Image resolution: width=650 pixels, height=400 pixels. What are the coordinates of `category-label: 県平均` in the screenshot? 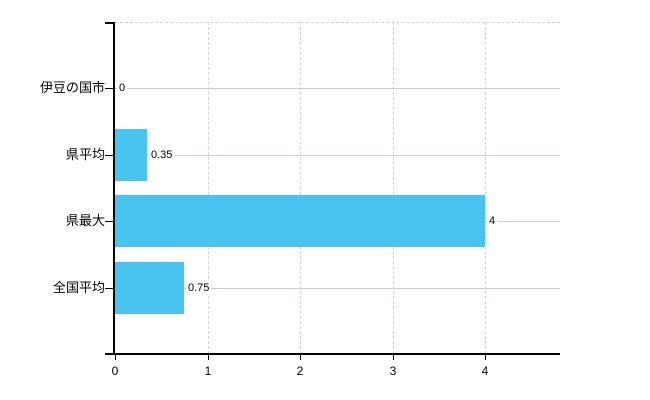 It's located at (85, 154).